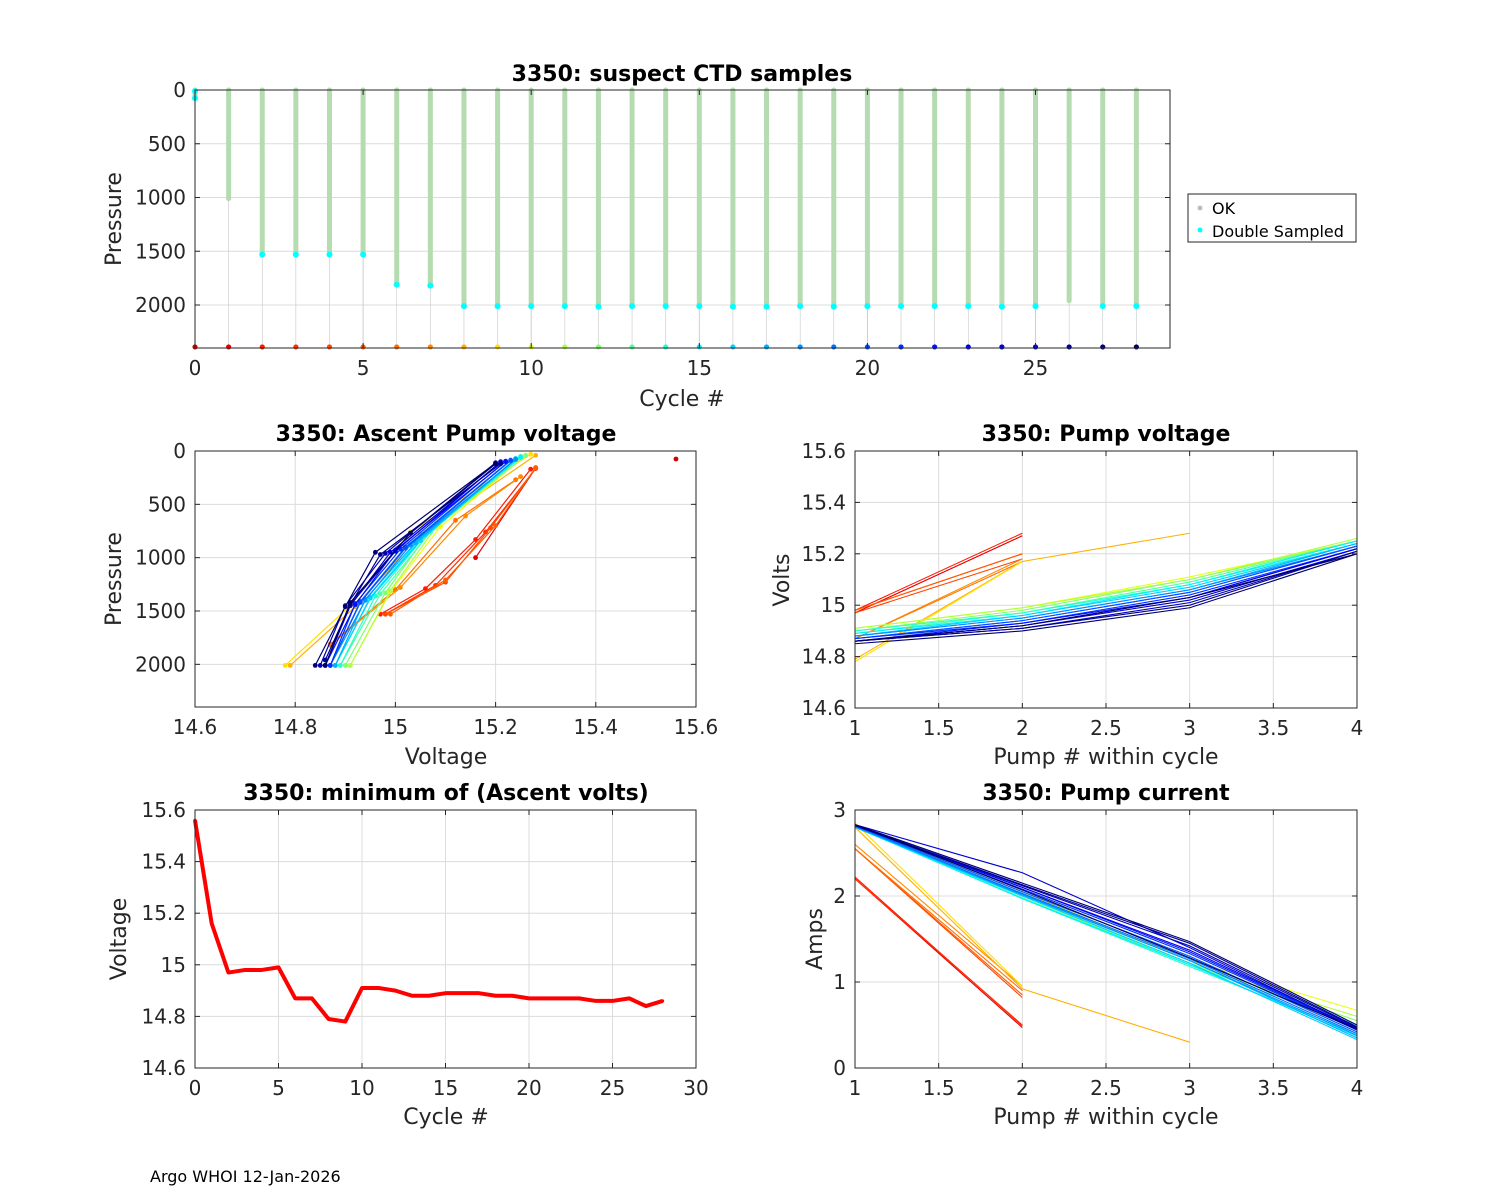 The image size is (1500, 1200). What do you see at coordinates (446, 757) in the screenshot?
I see `ascent-xlabel: Voltage` at bounding box center [446, 757].